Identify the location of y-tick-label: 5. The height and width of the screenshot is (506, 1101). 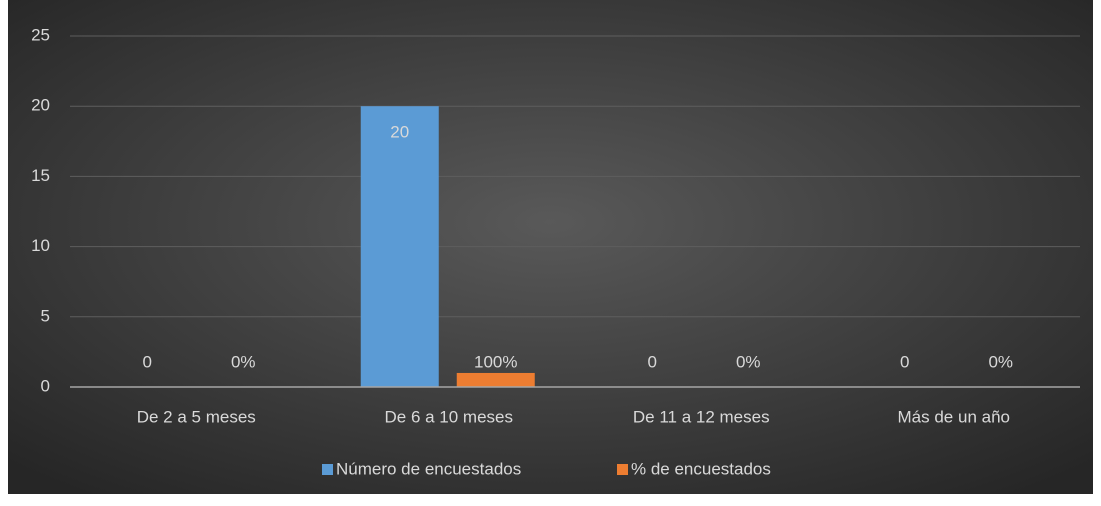
(45, 315).